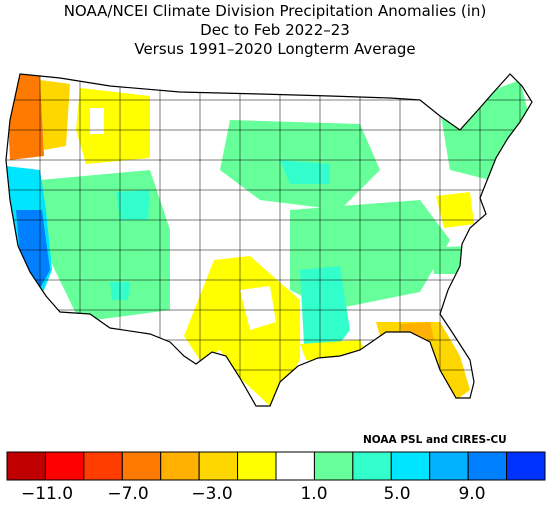  What do you see at coordinates (435, 440) in the screenshot?
I see `data-credit: NOAA PSL and CIRES-CU` at bounding box center [435, 440].